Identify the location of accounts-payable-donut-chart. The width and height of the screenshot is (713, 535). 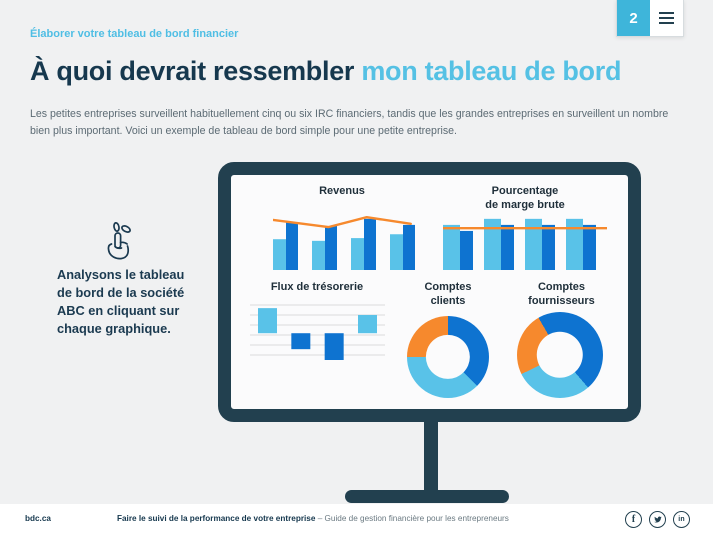
(560, 355).